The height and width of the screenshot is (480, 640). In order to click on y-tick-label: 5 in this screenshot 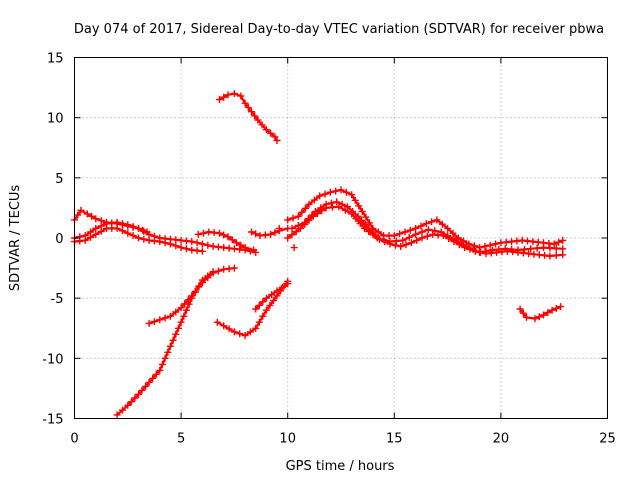, I will do `click(59, 179)`.